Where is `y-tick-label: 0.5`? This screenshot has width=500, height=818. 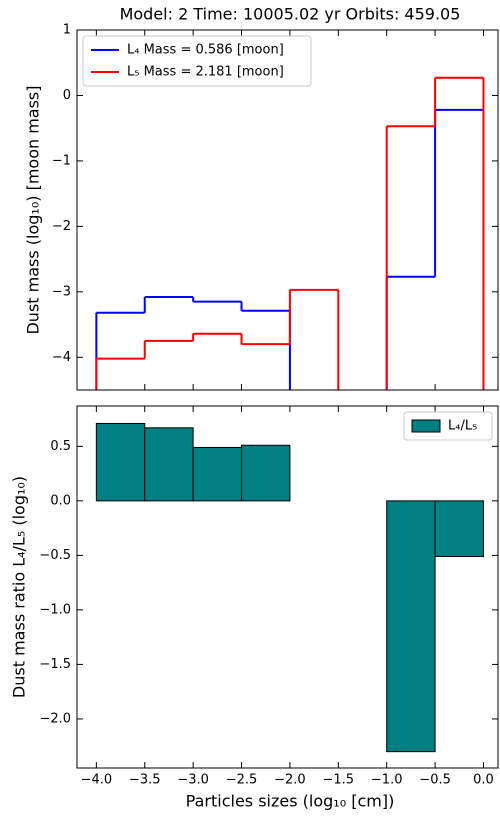
y-tick-label: 0.5 is located at coordinates (60, 446).